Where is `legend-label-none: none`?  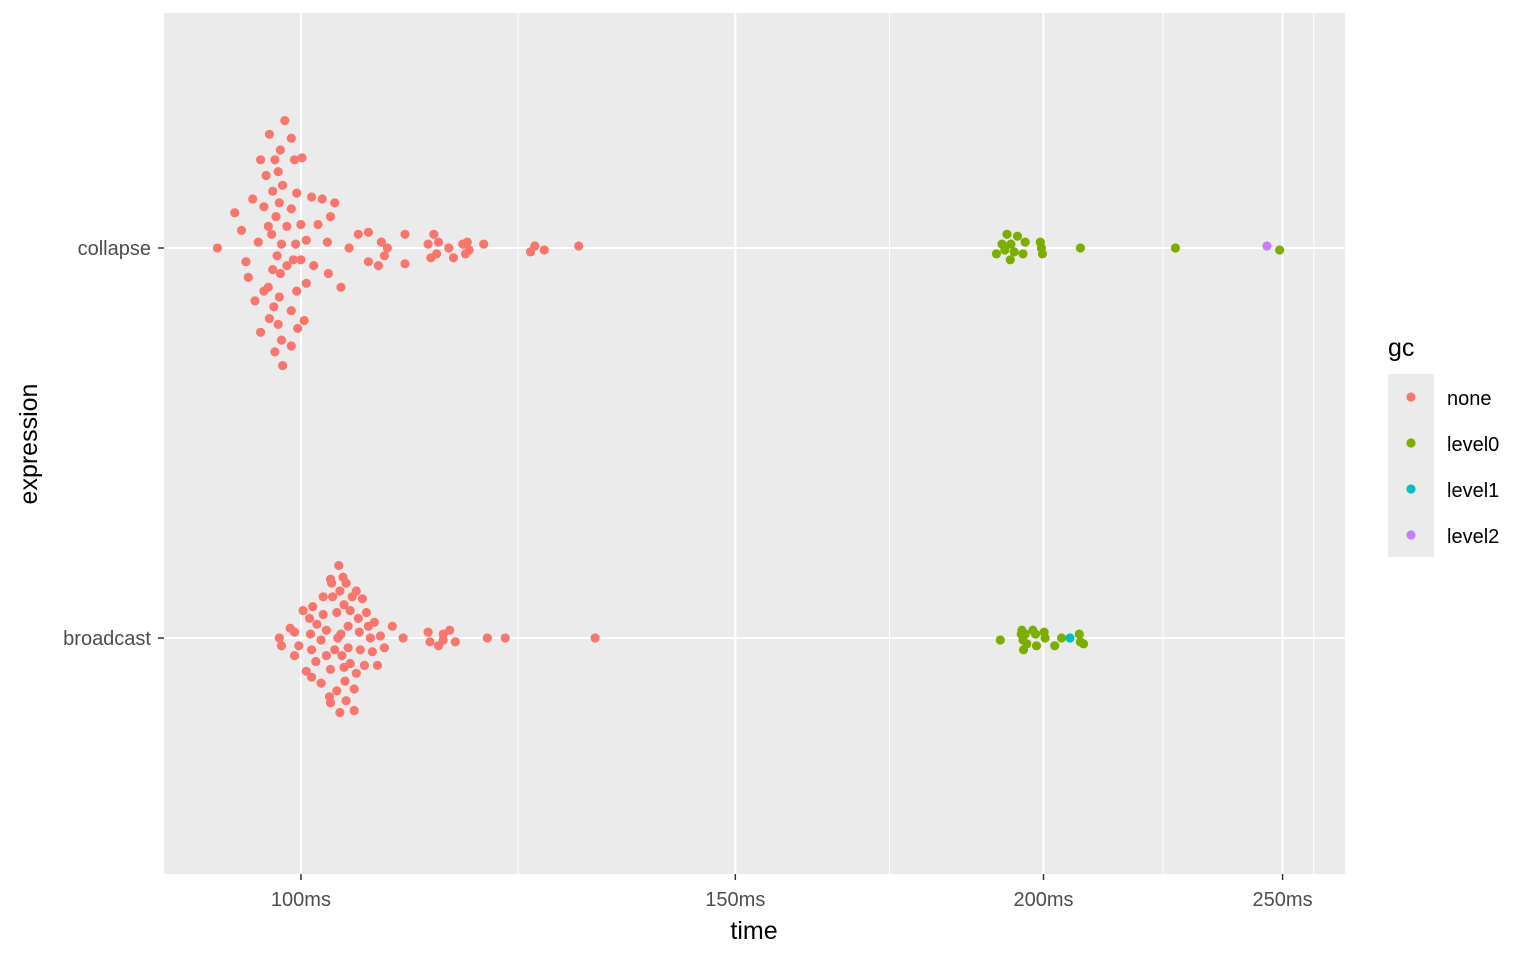 legend-label-none: none is located at coordinates (1469, 399).